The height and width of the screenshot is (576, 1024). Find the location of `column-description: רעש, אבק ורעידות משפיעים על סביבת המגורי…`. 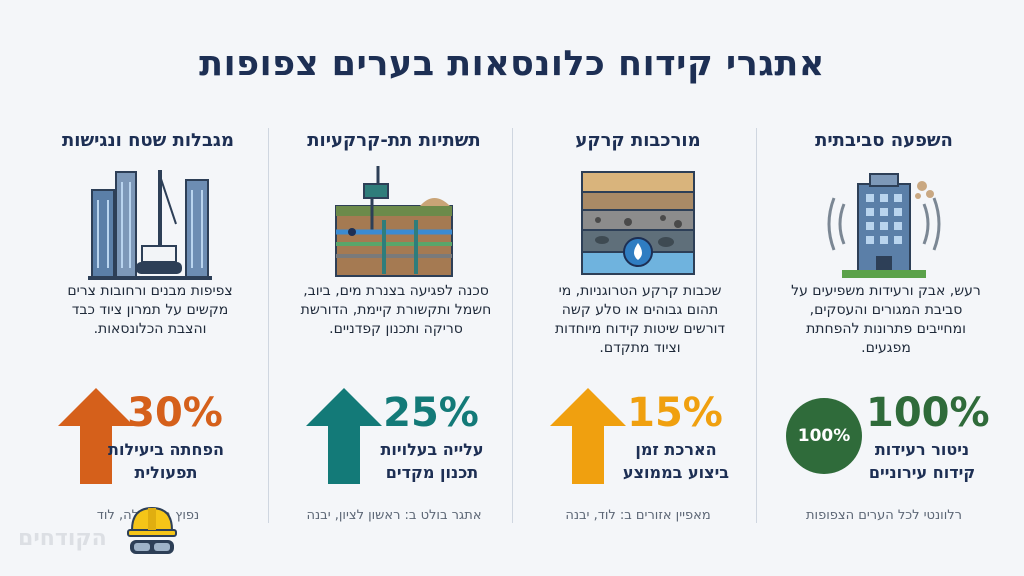

column-description: רעש, אבק ורעידות משפיעים על סביבת המגורי… is located at coordinates (886, 319).